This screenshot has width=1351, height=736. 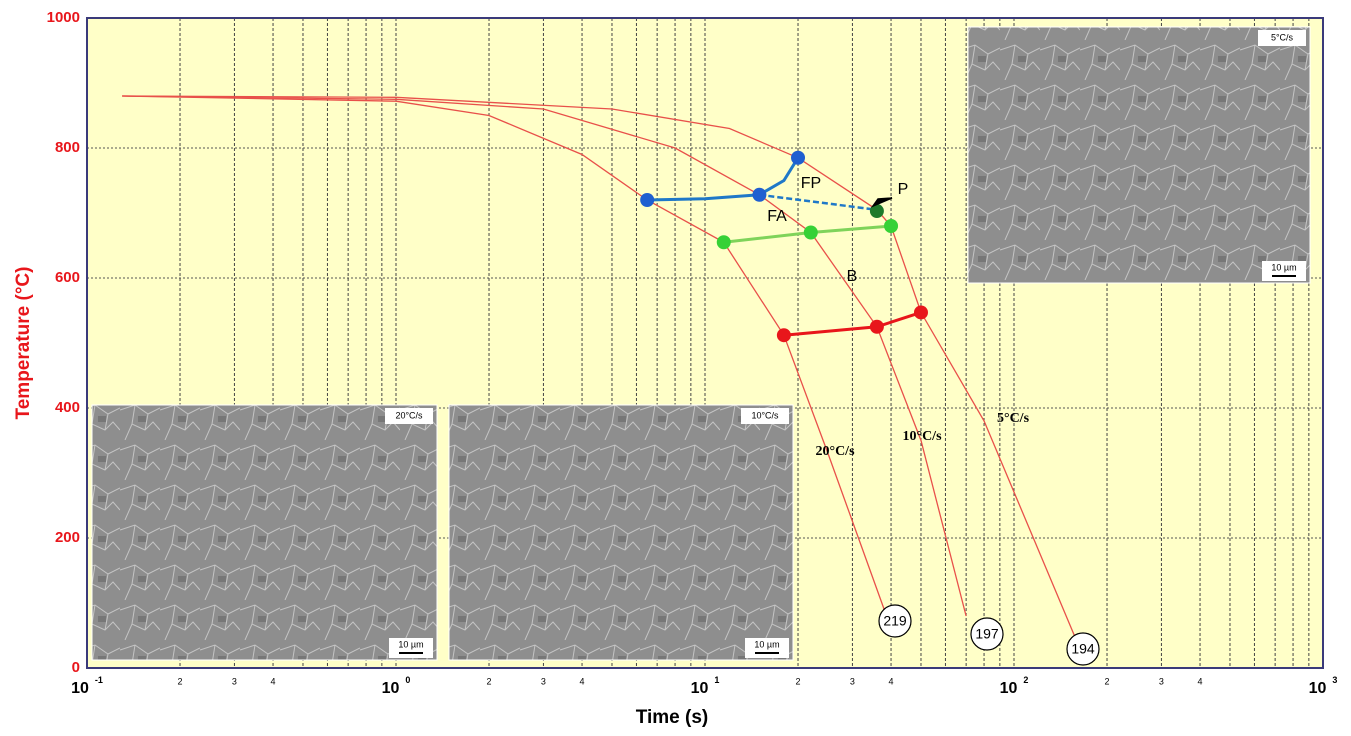 What do you see at coordinates (99, 680) in the screenshot?
I see `x-tick-exponent: -1` at bounding box center [99, 680].